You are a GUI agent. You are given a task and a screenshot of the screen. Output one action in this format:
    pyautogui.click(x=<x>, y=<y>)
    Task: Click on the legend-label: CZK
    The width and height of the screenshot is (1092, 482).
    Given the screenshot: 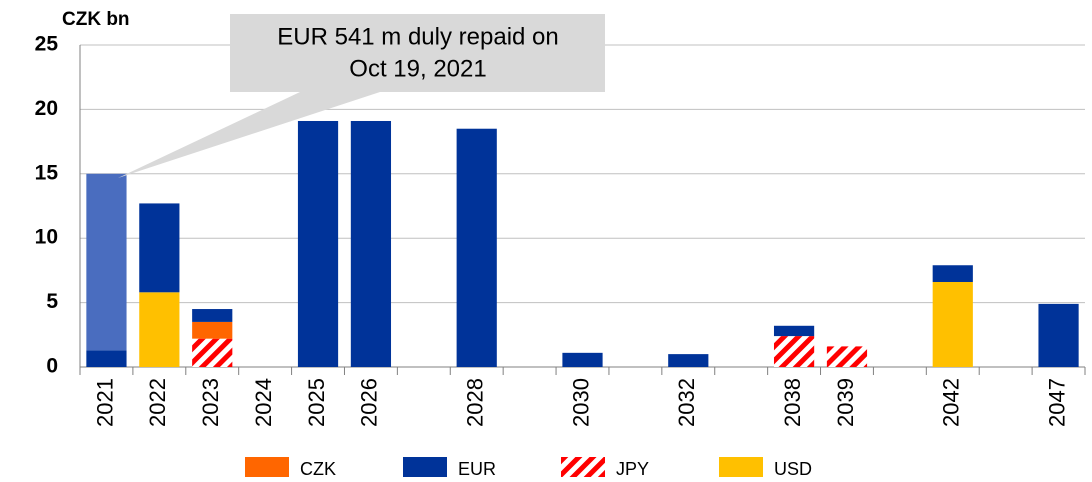 What is the action you would take?
    pyautogui.click(x=318, y=469)
    